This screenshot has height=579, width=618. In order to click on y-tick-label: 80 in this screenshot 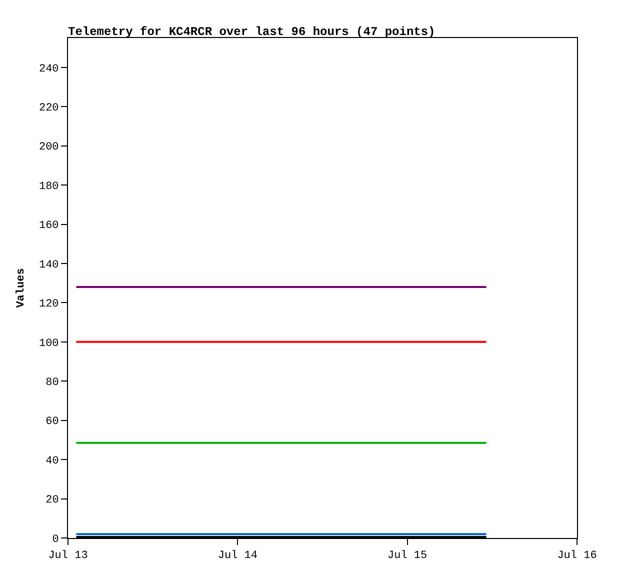, I will do `click(52, 382)`.